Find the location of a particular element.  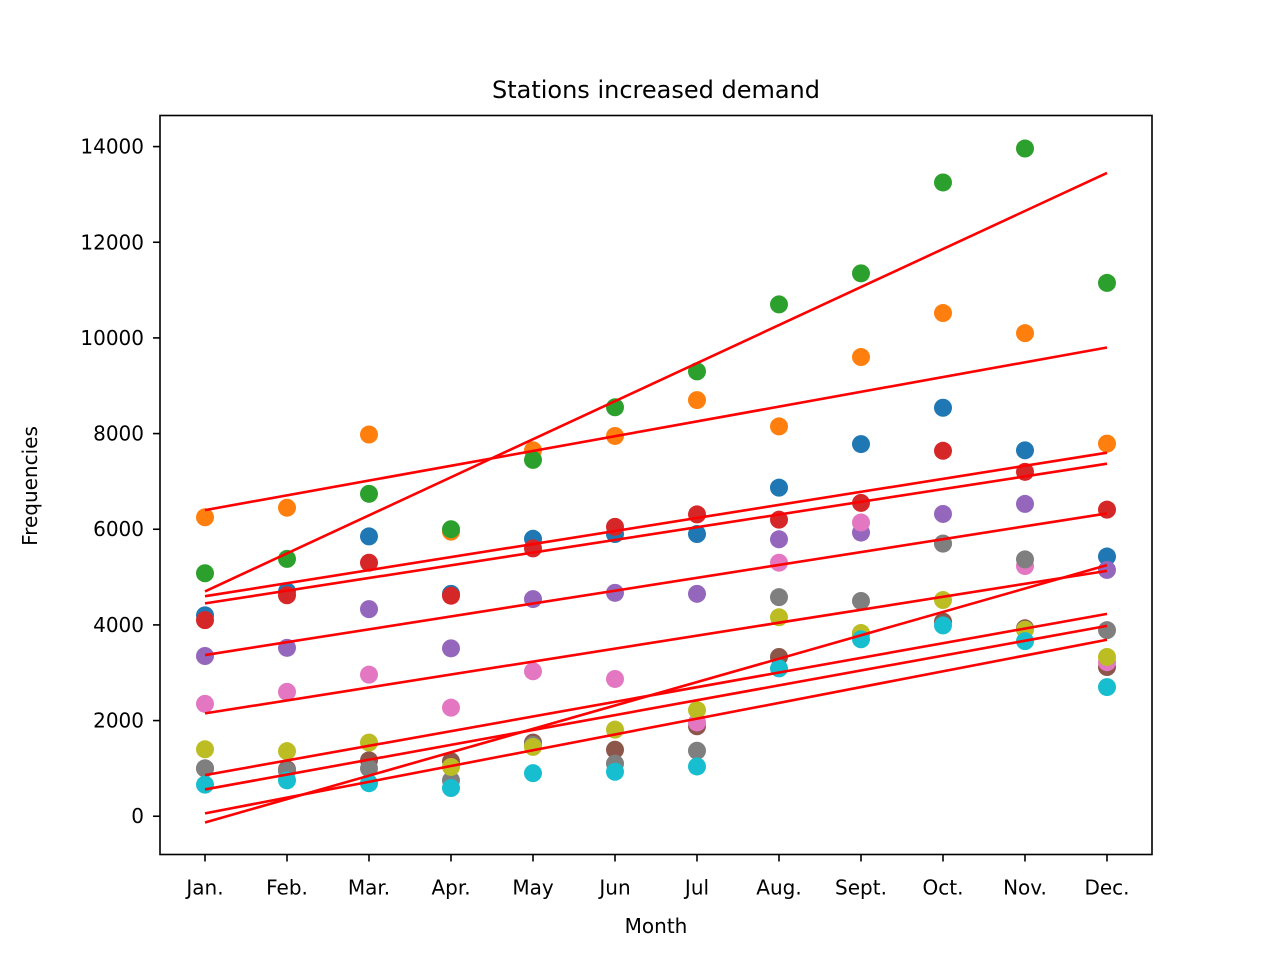

x-tick-label: Dec. is located at coordinates (1106, 888).